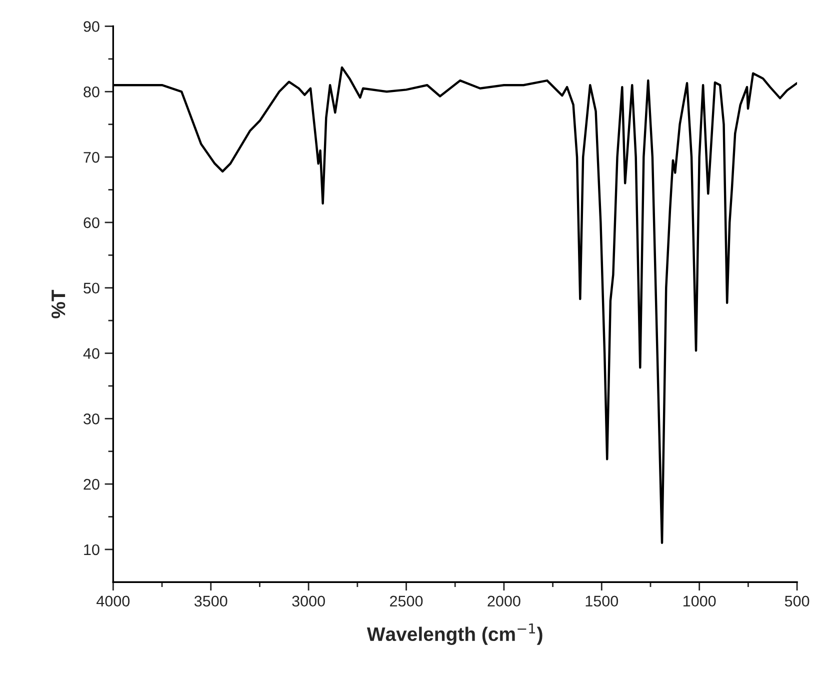 The image size is (820, 673). I want to click on x-tick-label: 3500, so click(211, 601).